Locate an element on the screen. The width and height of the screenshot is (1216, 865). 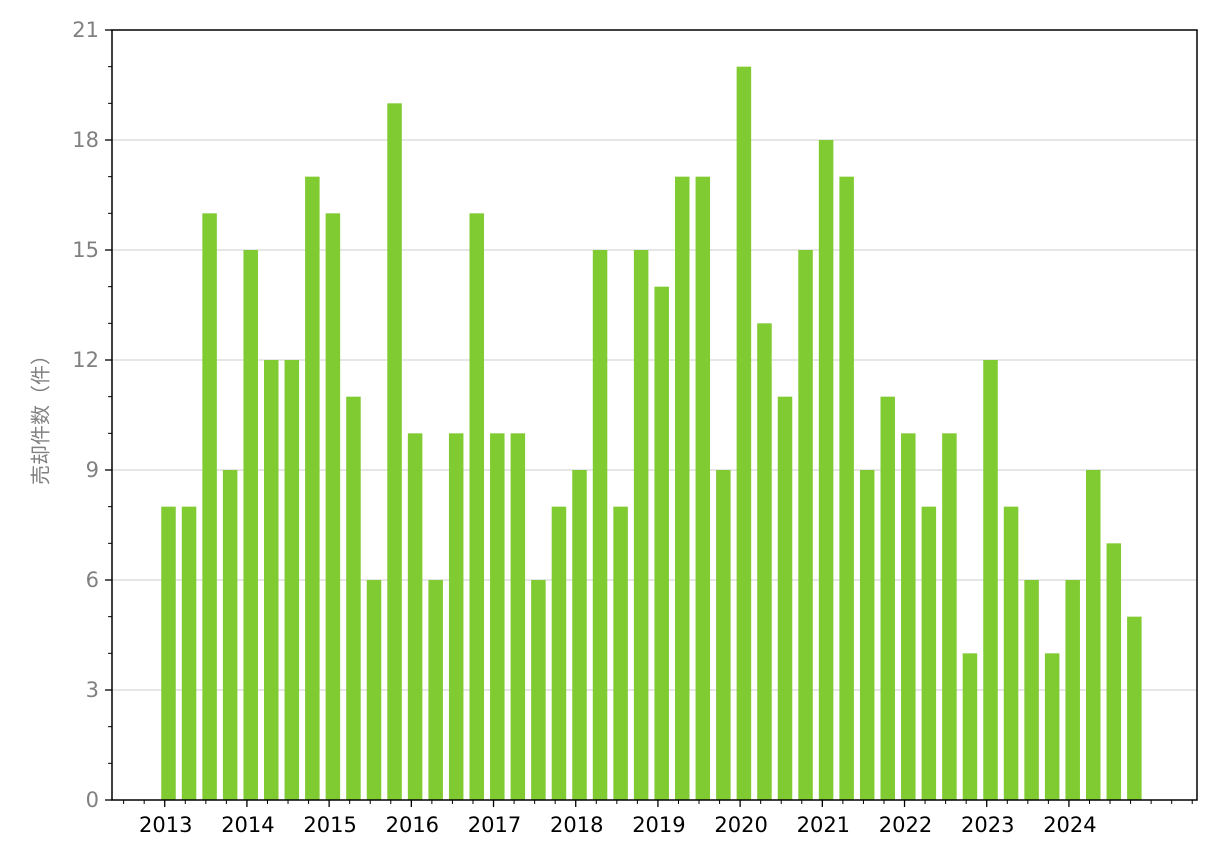
x-tick-label: 2019 is located at coordinates (658, 825).